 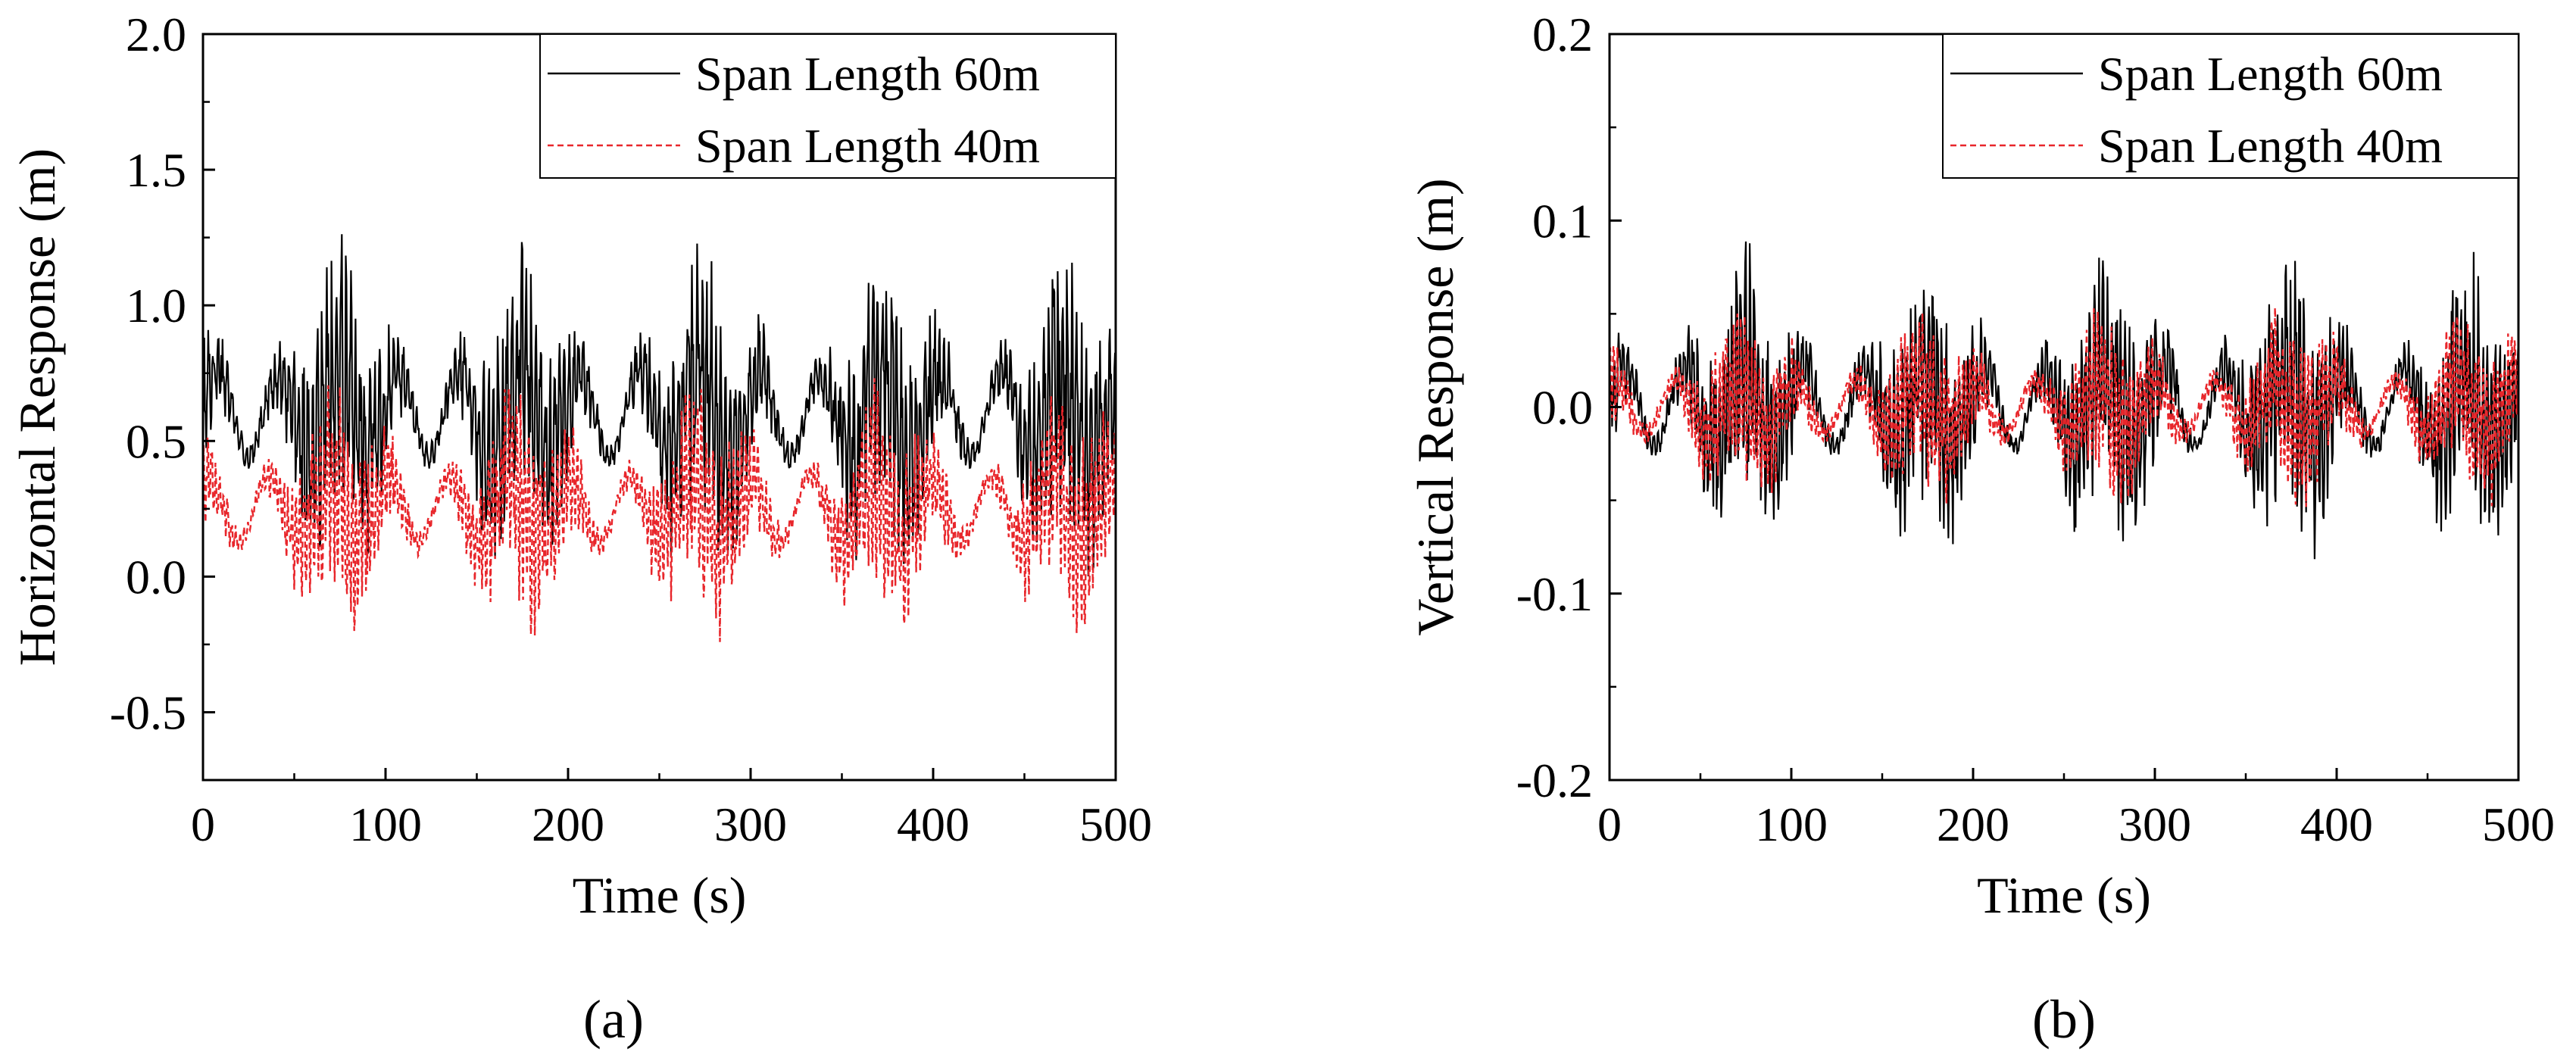 What do you see at coordinates (156, 441) in the screenshot?
I see `y-tick-label: 0.5` at bounding box center [156, 441].